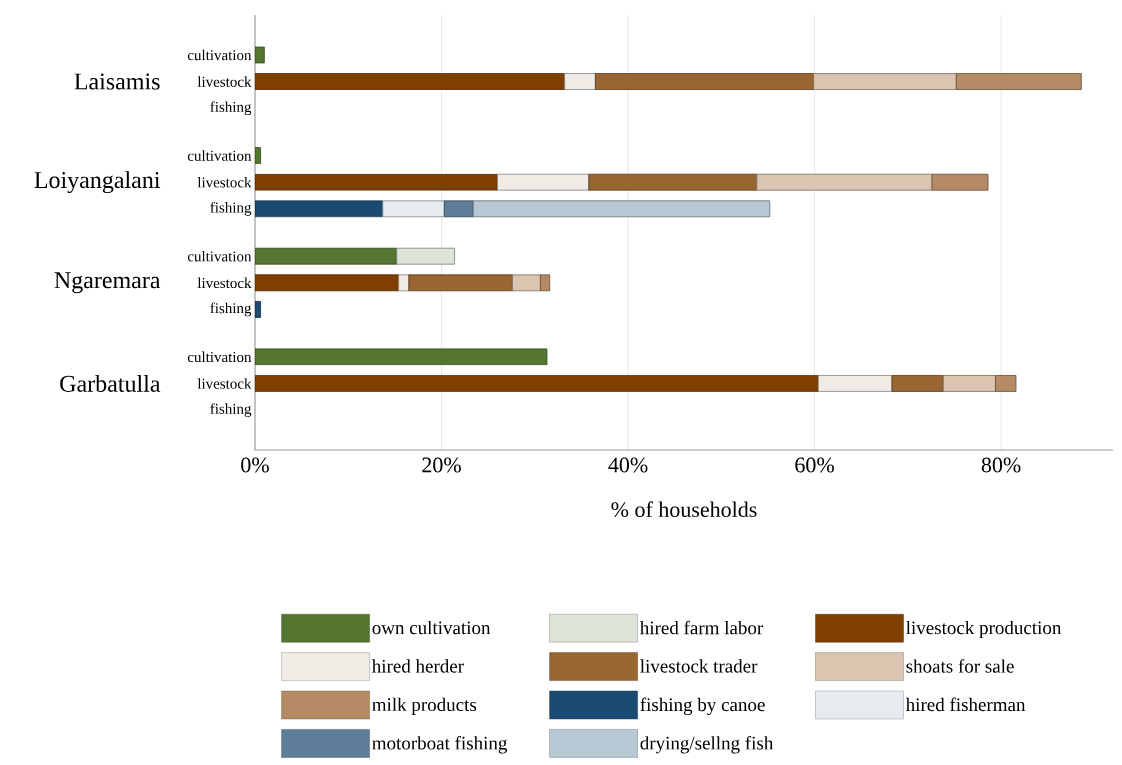  What do you see at coordinates (440, 744) in the screenshot?
I see `legend-label: motorboat fishing` at bounding box center [440, 744].